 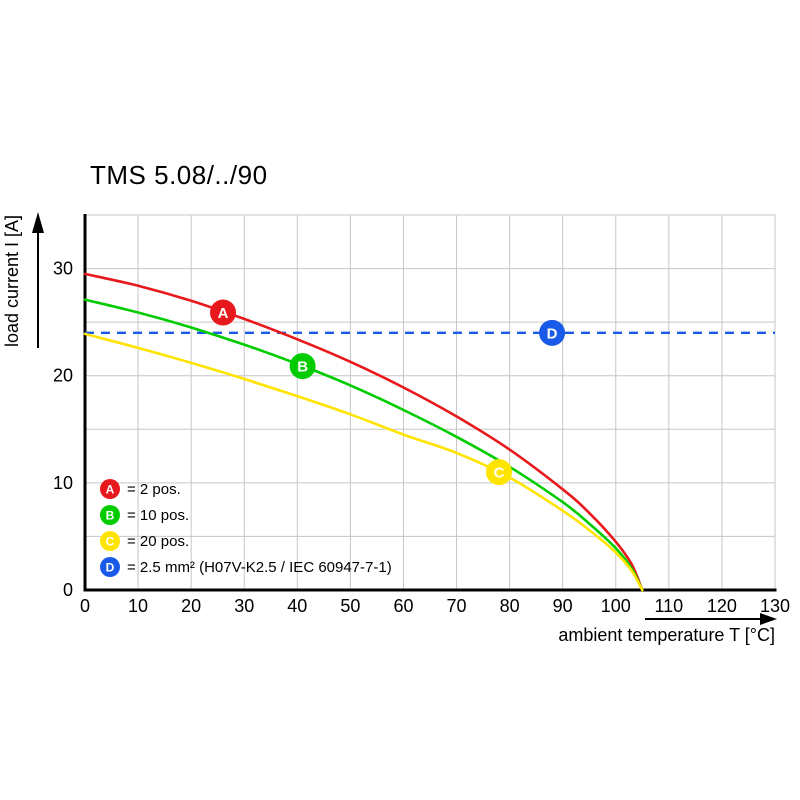 I want to click on x-tick-label: 120, so click(x=722, y=606).